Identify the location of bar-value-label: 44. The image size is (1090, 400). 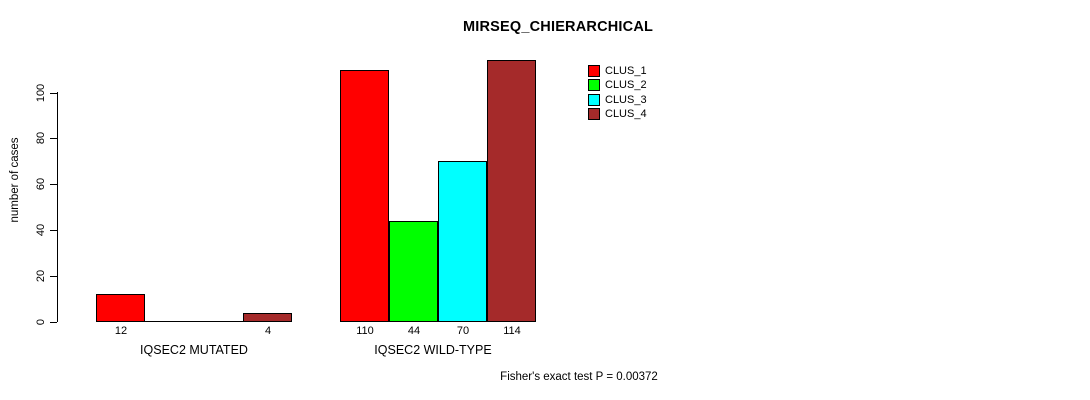
(414, 331).